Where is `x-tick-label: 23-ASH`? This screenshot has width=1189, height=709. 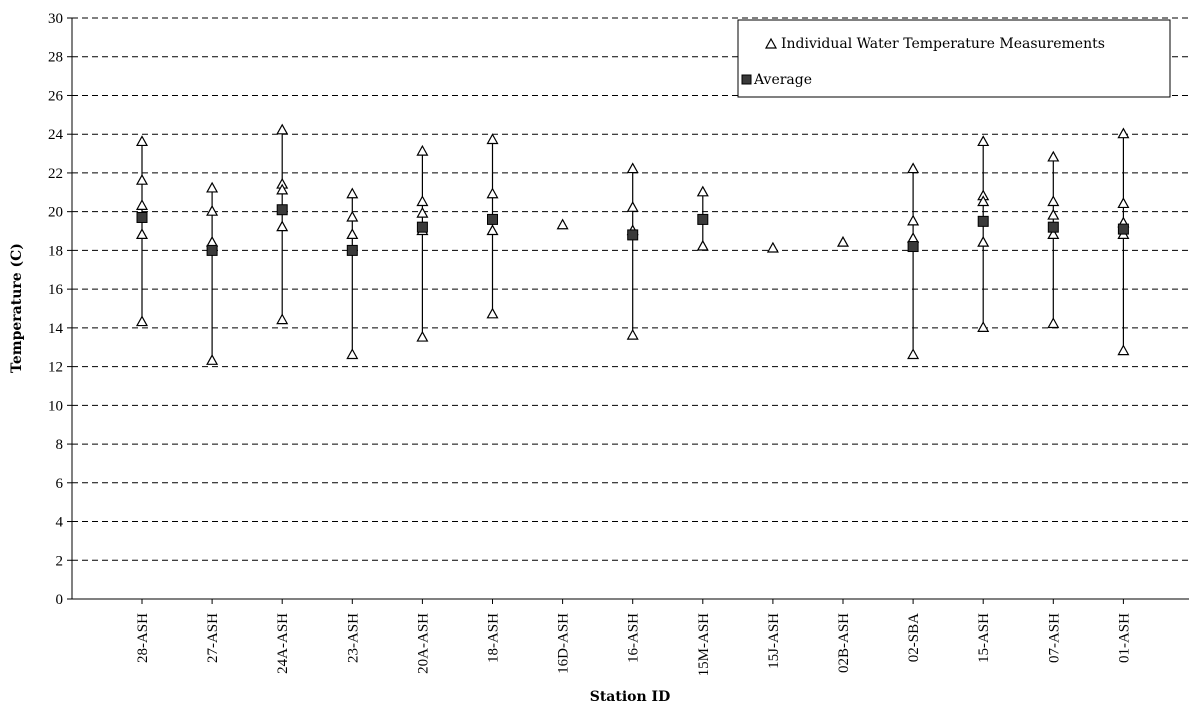 x-tick-label: 23-ASH is located at coordinates (353, 638).